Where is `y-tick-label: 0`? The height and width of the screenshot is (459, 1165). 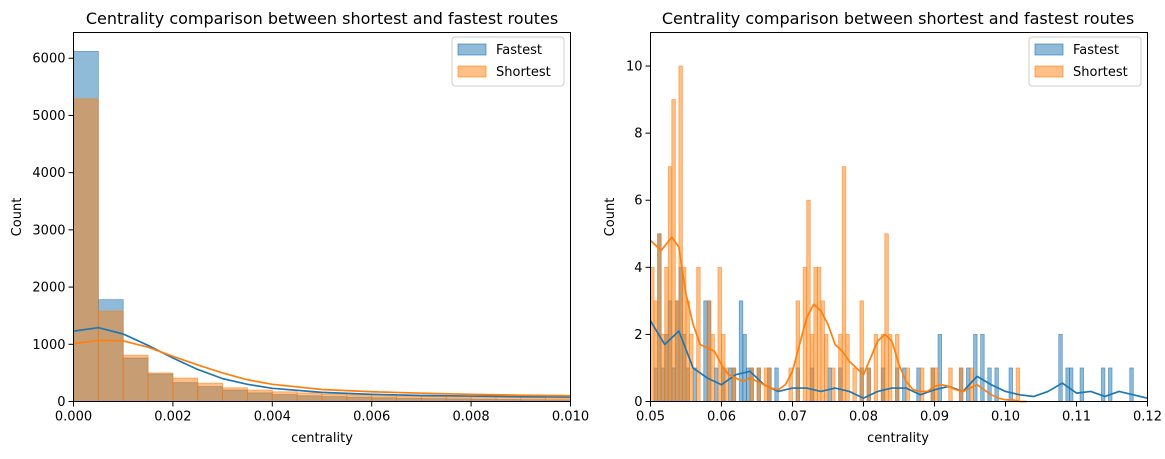 y-tick-label: 0 is located at coordinates (61, 402).